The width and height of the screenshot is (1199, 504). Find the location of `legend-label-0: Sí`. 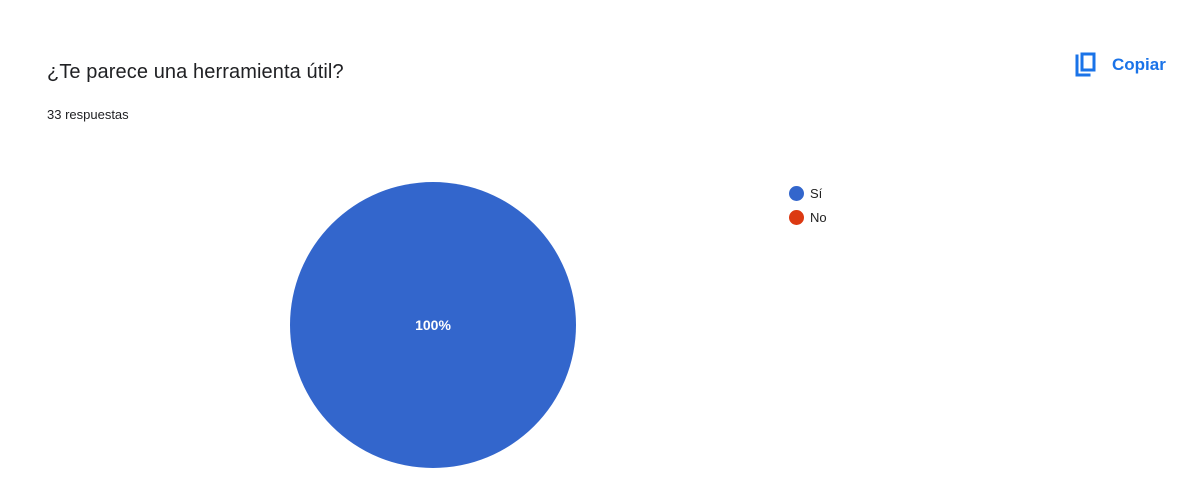

legend-label-0: Sí is located at coordinates (816, 193).